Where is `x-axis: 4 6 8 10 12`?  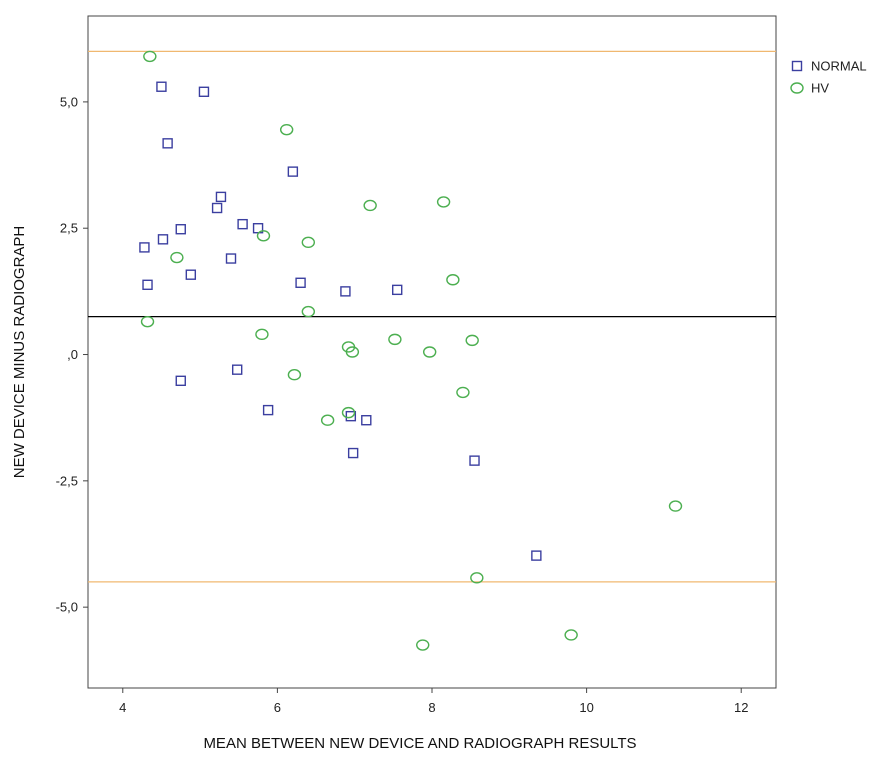 x-axis: 4 6 8 10 12 is located at coordinates (433, 701).